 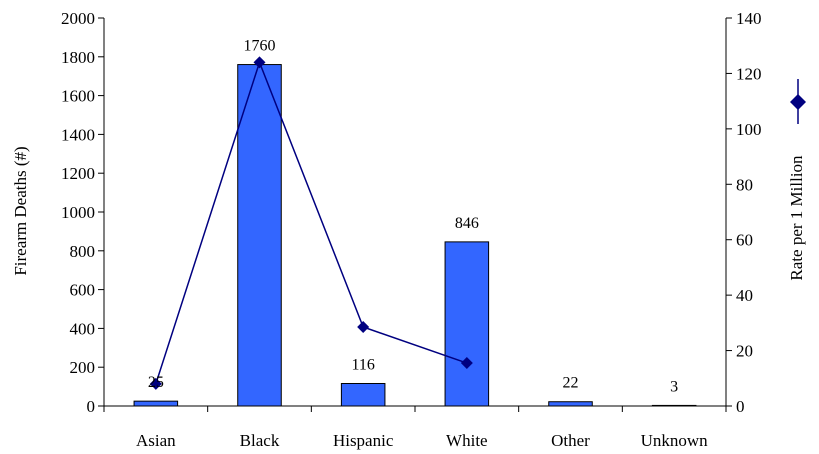 What do you see at coordinates (156, 403) in the screenshot?
I see `bar-asian` at bounding box center [156, 403].